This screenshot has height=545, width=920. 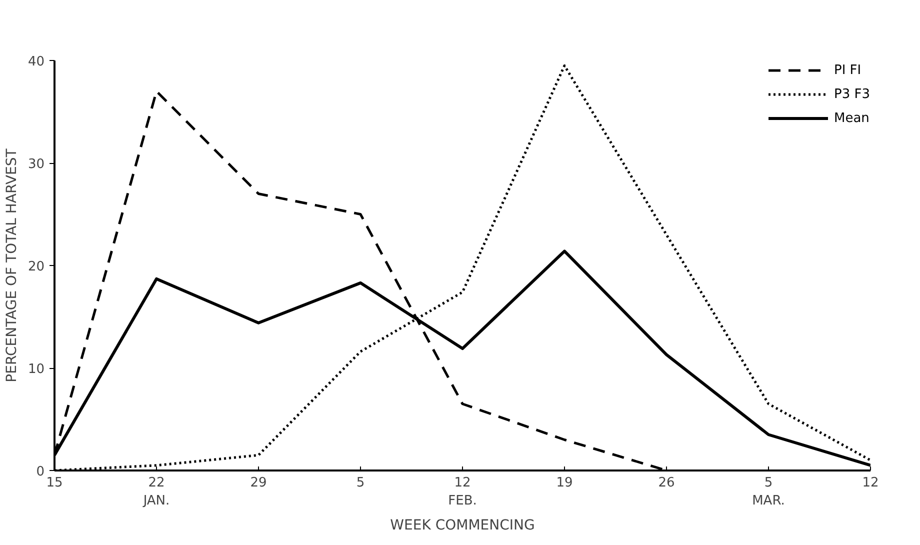 I want to click on x-axis-title: WEEK COMMENCING, so click(x=462, y=526).